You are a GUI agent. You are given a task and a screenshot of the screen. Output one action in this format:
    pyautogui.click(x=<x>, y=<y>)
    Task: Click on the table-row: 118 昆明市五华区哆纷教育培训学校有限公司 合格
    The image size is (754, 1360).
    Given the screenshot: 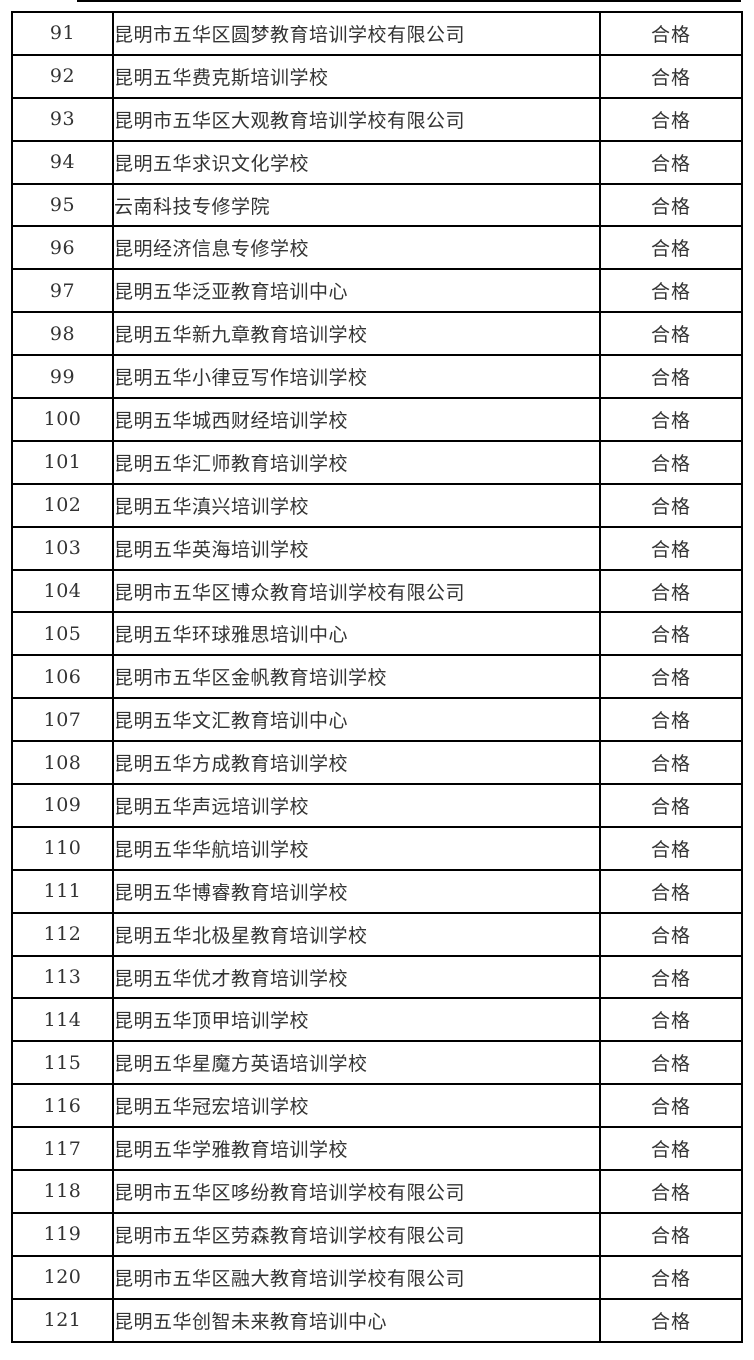 What is the action you would take?
    pyautogui.click(x=377, y=1191)
    